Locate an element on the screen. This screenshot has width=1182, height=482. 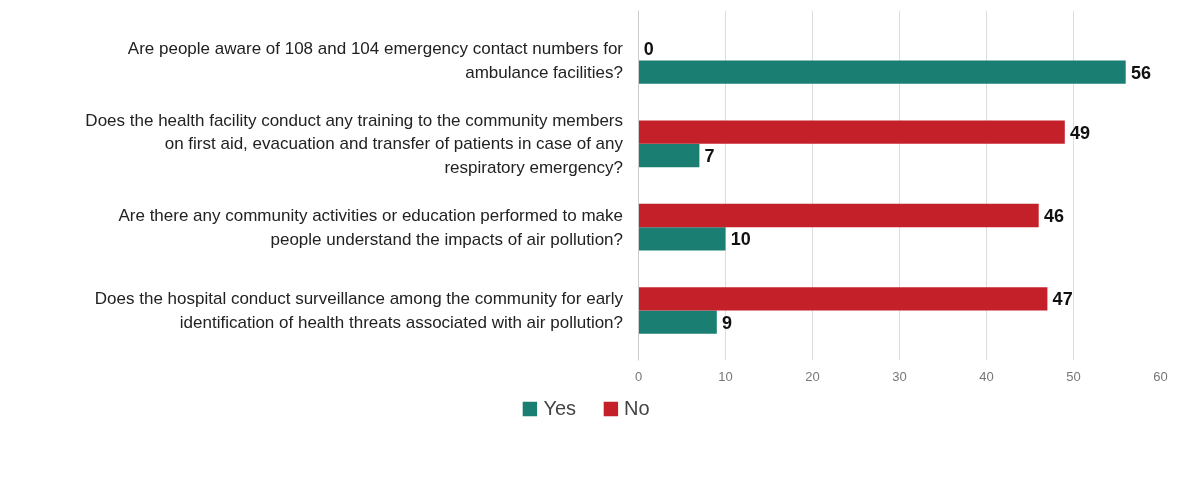
y-tick-label: Are people aware of 108 and 104 emergency contact numbers for ambulance facilities? is located at coordinates (375, 60).